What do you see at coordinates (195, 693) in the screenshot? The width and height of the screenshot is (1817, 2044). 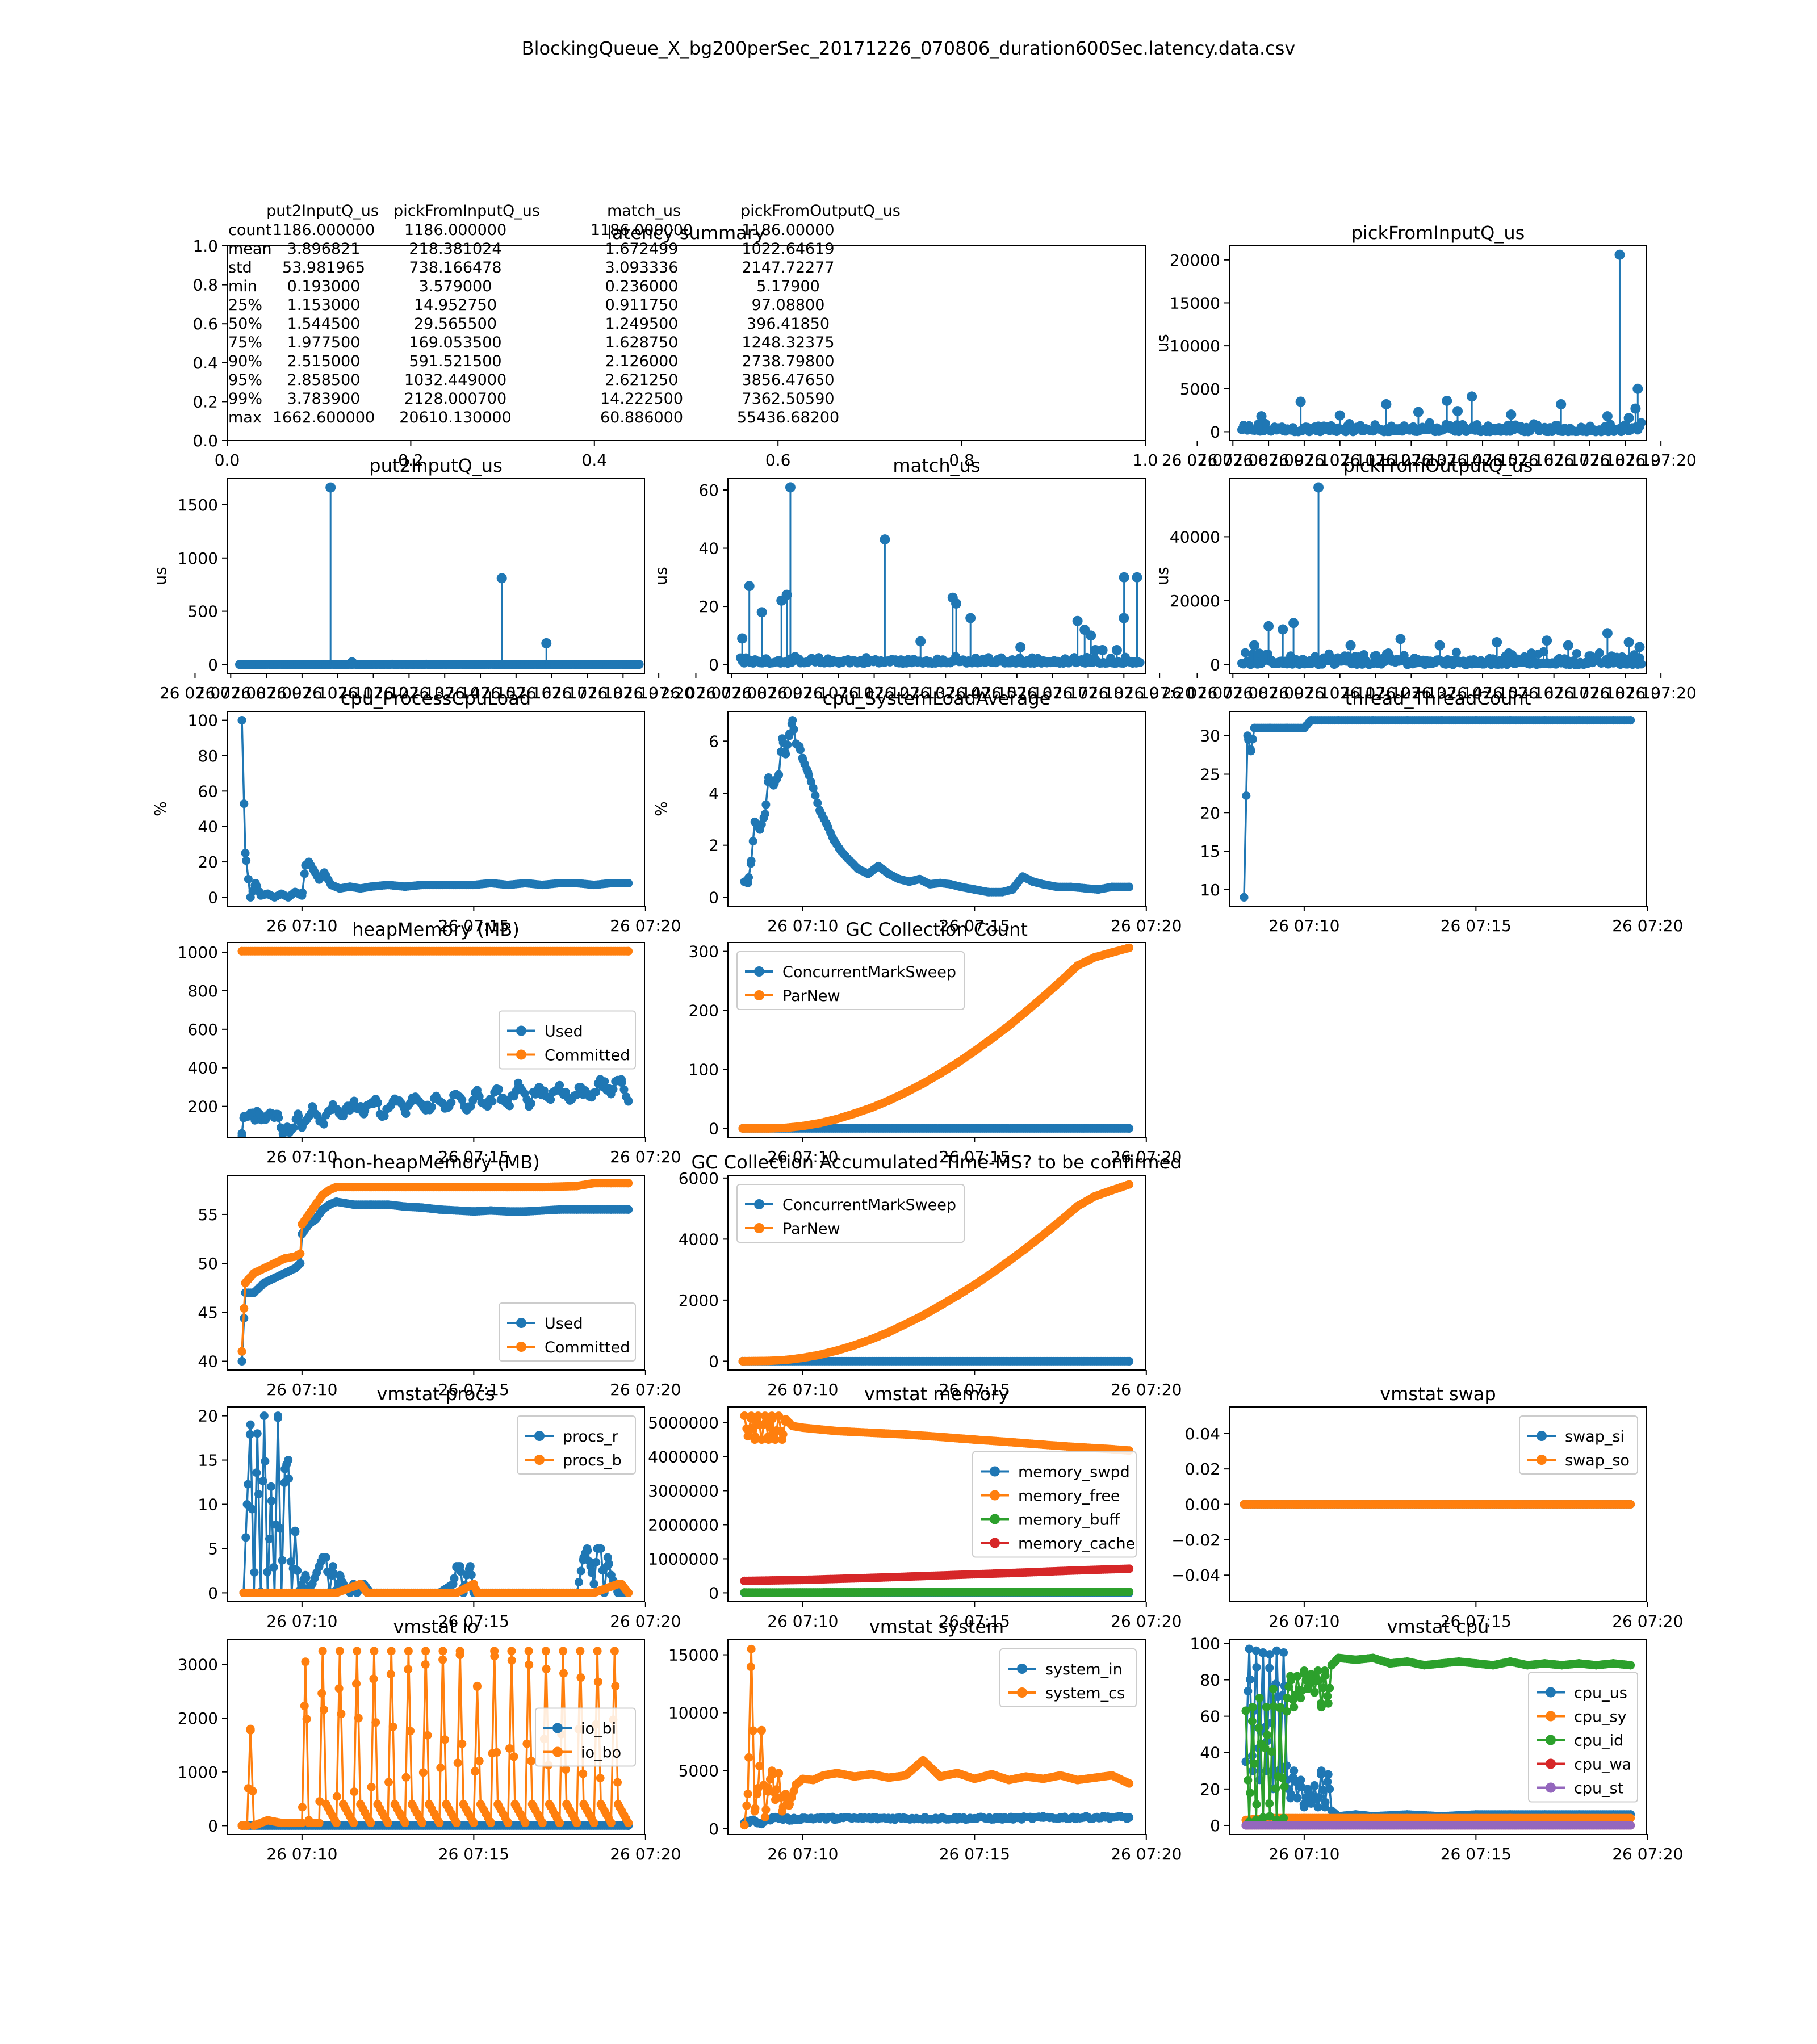 I see `x-tick-label: 26 07:07` at bounding box center [195, 693].